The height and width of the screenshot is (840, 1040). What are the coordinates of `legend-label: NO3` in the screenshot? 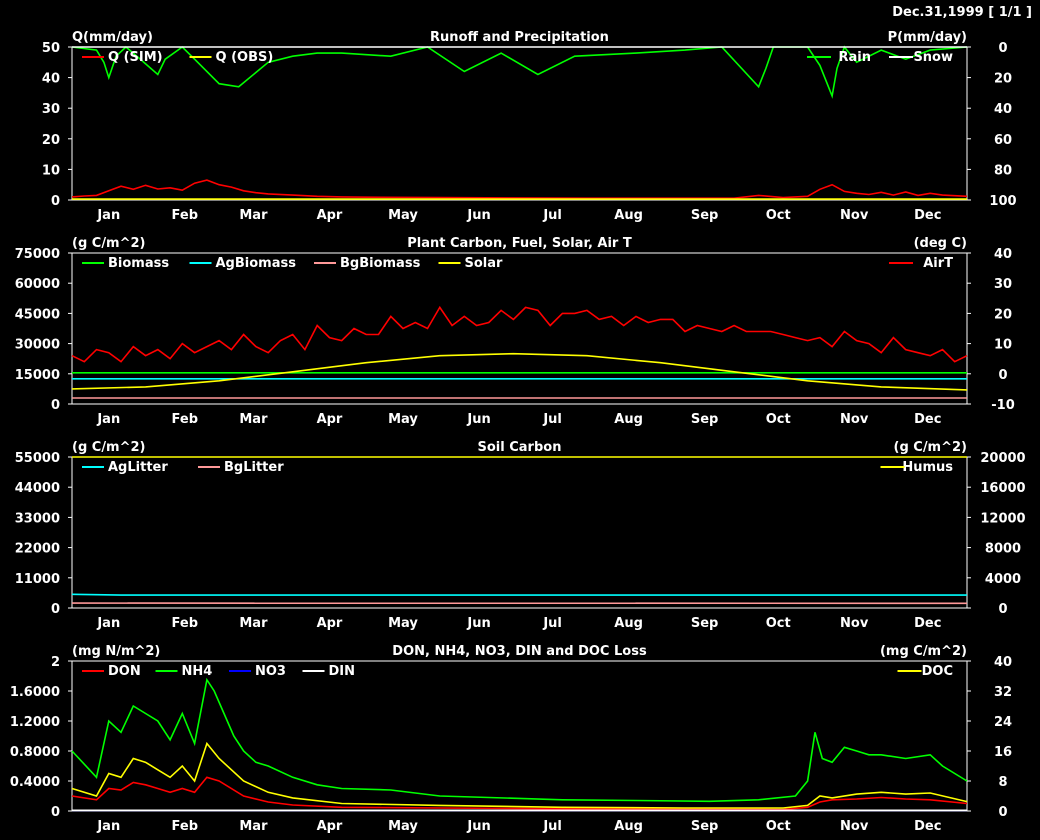 It's located at (270, 671).